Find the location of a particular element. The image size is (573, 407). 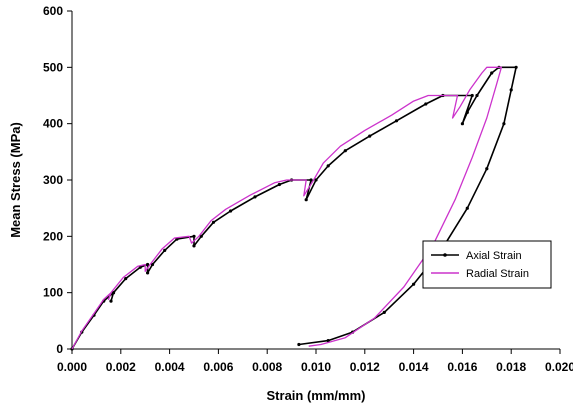

legend-box is located at coordinates (487, 264).